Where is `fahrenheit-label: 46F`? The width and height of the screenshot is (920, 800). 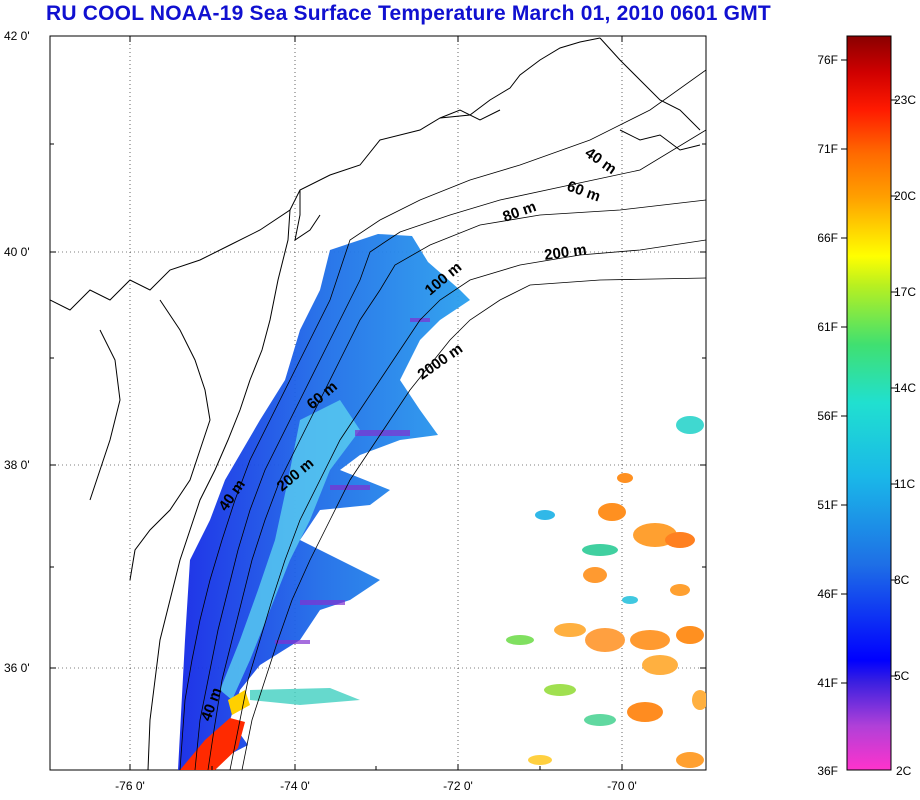 fahrenheit-label: 46F is located at coordinates (827, 594).